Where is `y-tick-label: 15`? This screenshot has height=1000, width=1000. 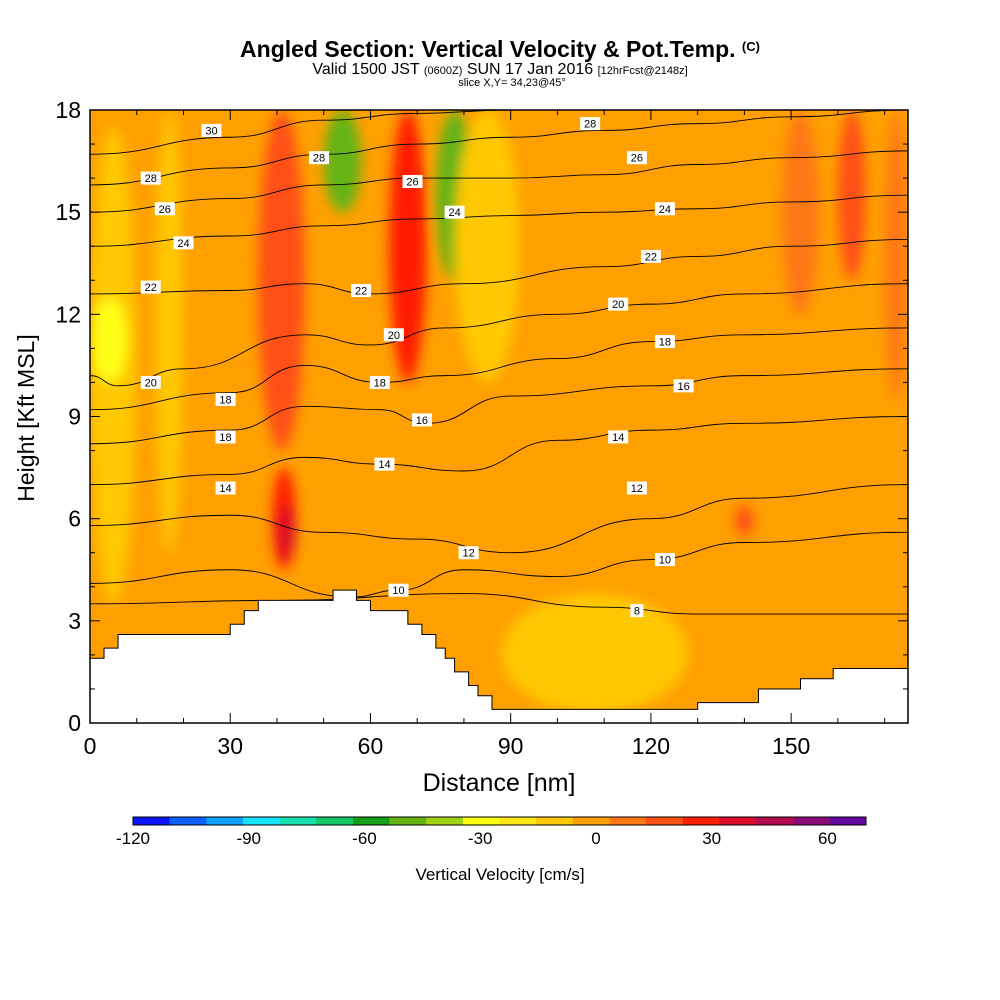
y-tick-label: 15 is located at coordinates (68, 212).